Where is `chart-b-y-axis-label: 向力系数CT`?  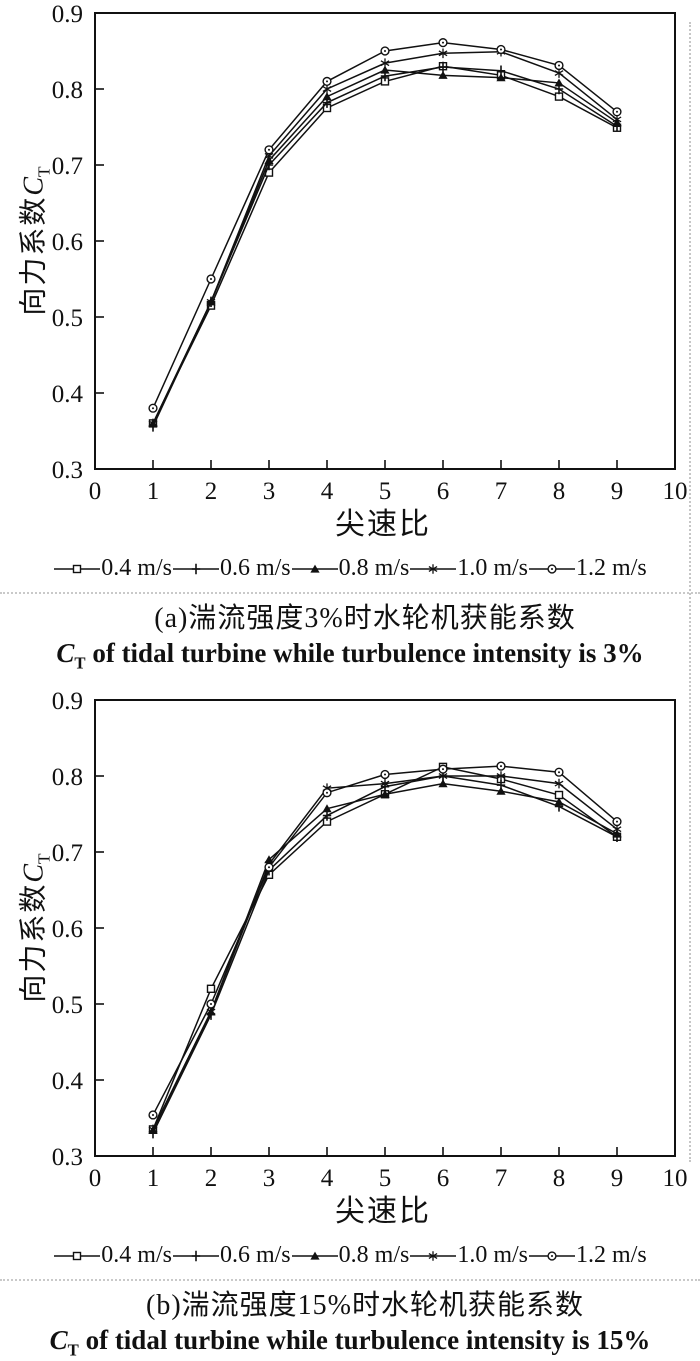 chart-b-y-axis-label: 向力系数CT is located at coordinates (33, 928).